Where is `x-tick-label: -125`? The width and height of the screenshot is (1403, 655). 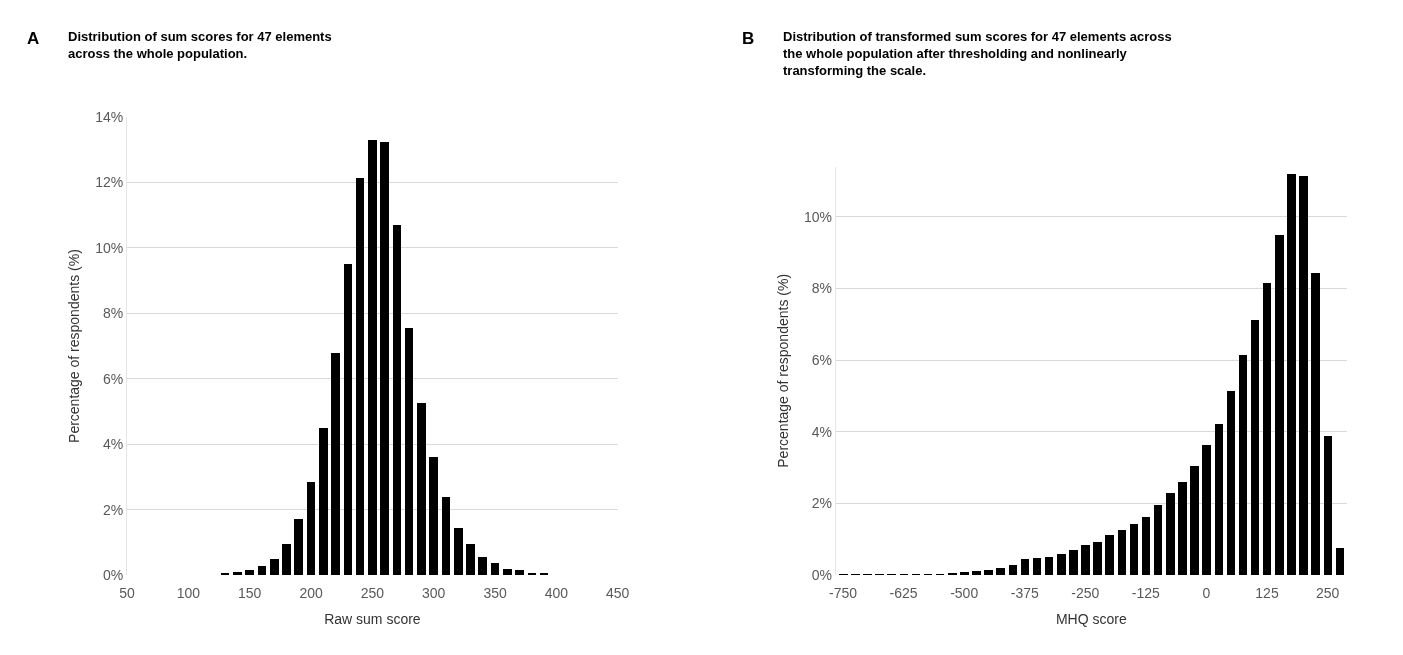 x-tick-label: -125 is located at coordinates (1146, 593).